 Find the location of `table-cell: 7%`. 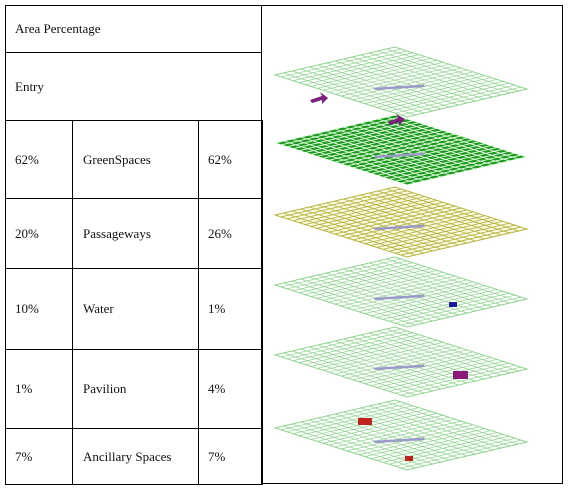

table-cell: 7% is located at coordinates (230, 456).